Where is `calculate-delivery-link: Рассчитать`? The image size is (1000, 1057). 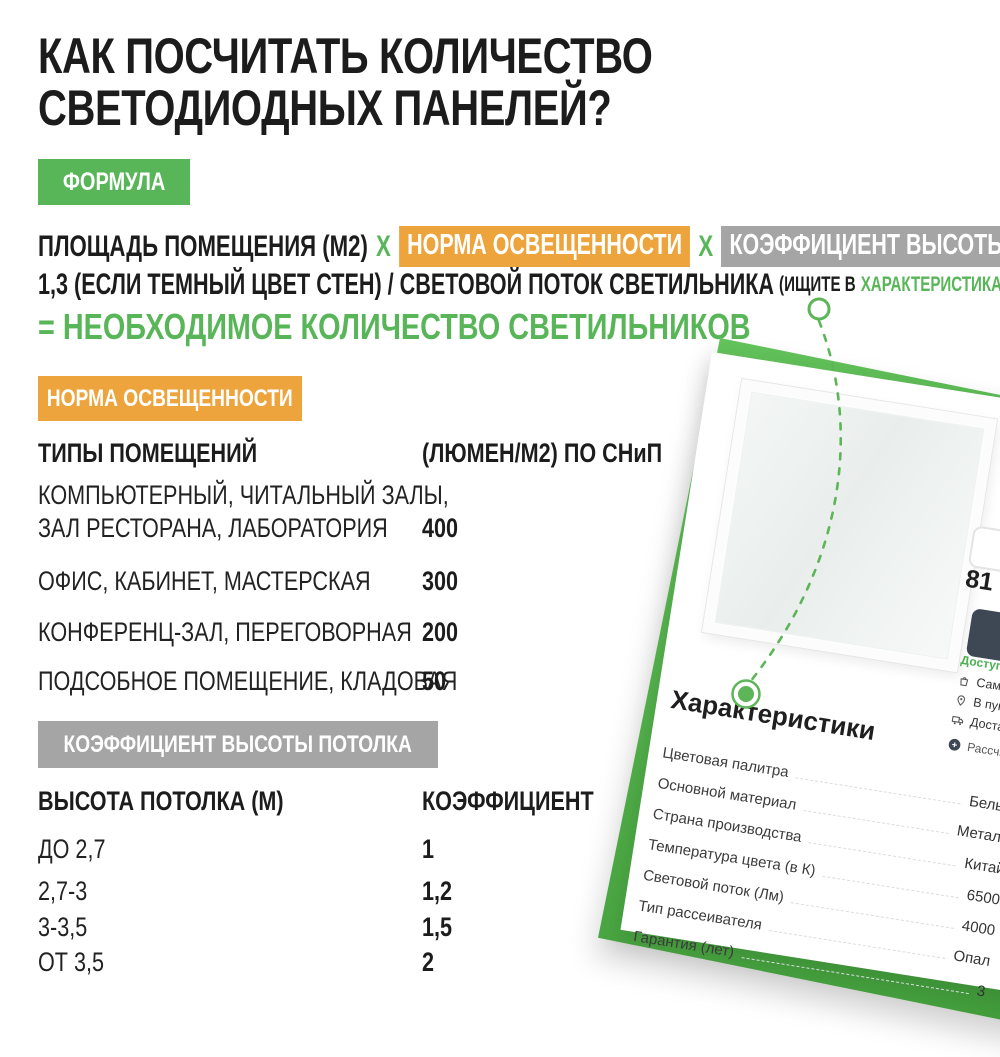 calculate-delivery-link: Рассчитать is located at coordinates (973, 758).